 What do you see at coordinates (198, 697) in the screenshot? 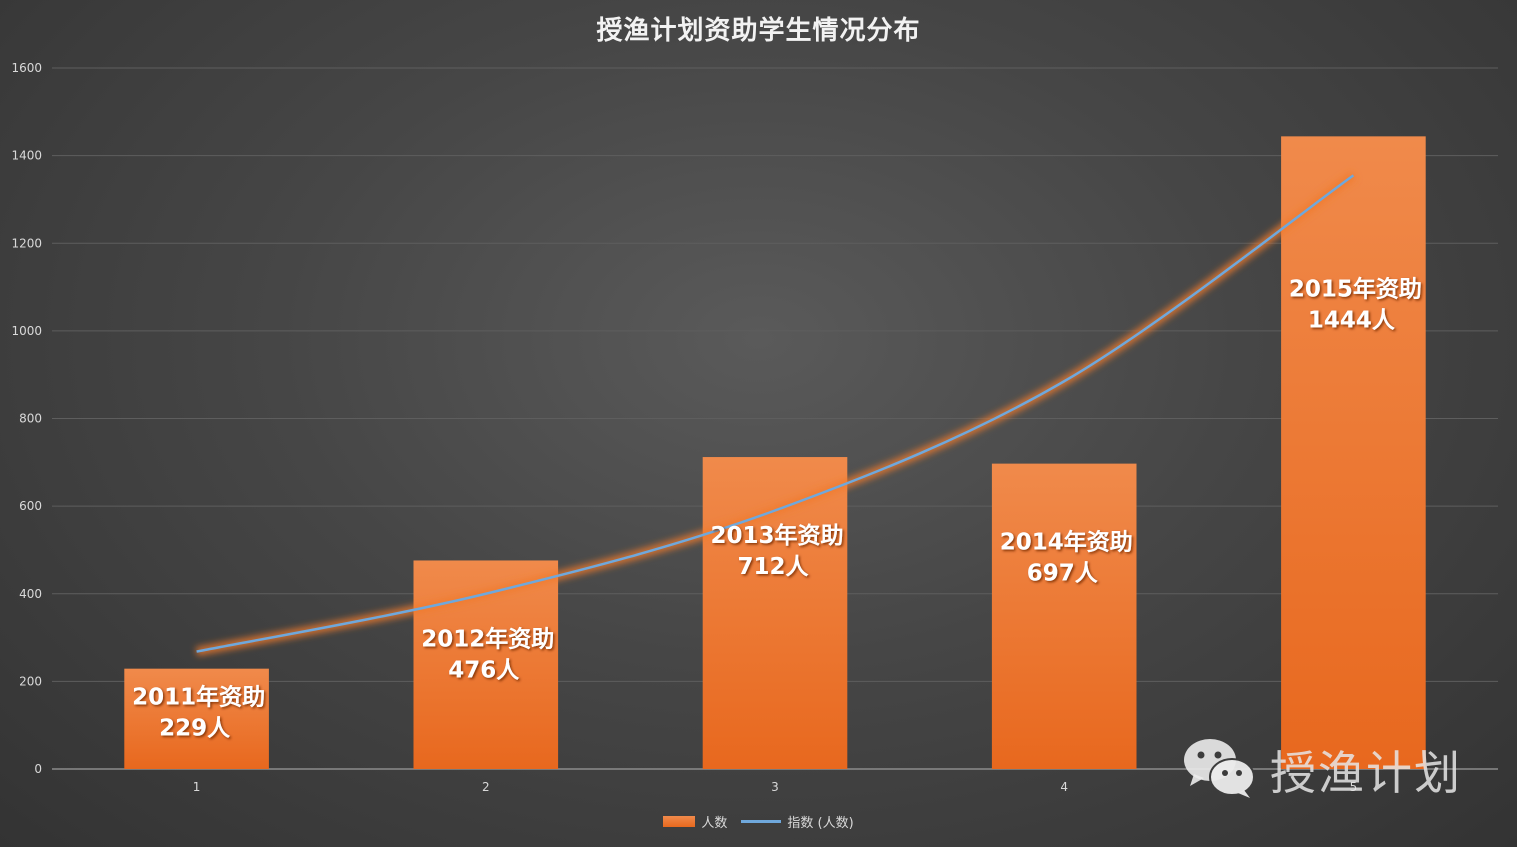
I see `data-label-line: 2011年资助` at bounding box center [198, 697].